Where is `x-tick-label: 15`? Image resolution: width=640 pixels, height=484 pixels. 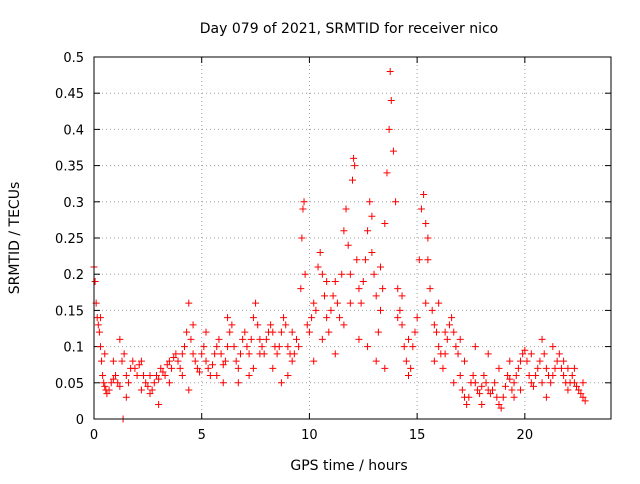 x-tick-label: 15 is located at coordinates (417, 435).